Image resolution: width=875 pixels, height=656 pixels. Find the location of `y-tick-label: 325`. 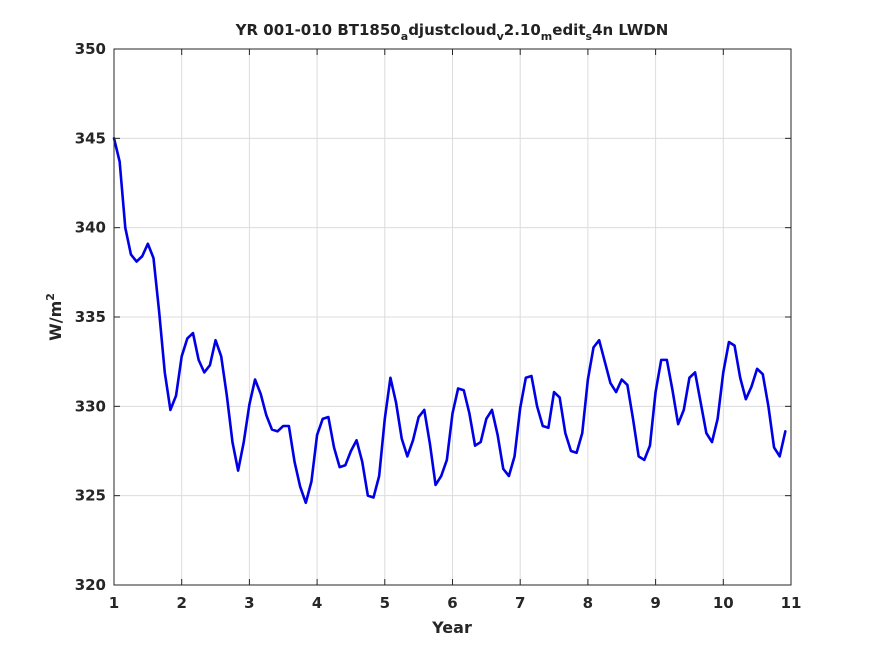

y-tick-label: 325 is located at coordinates (90, 496).